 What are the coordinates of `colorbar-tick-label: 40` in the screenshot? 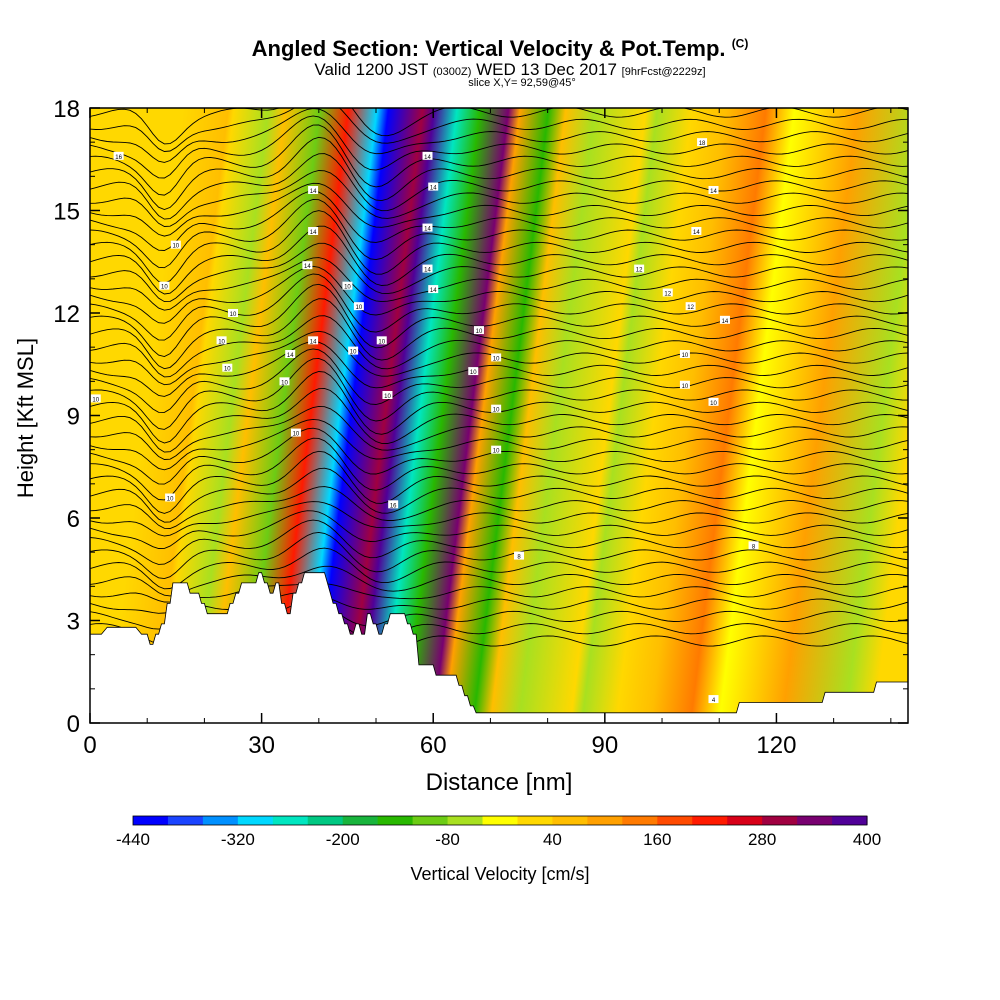 It's located at (552, 839).